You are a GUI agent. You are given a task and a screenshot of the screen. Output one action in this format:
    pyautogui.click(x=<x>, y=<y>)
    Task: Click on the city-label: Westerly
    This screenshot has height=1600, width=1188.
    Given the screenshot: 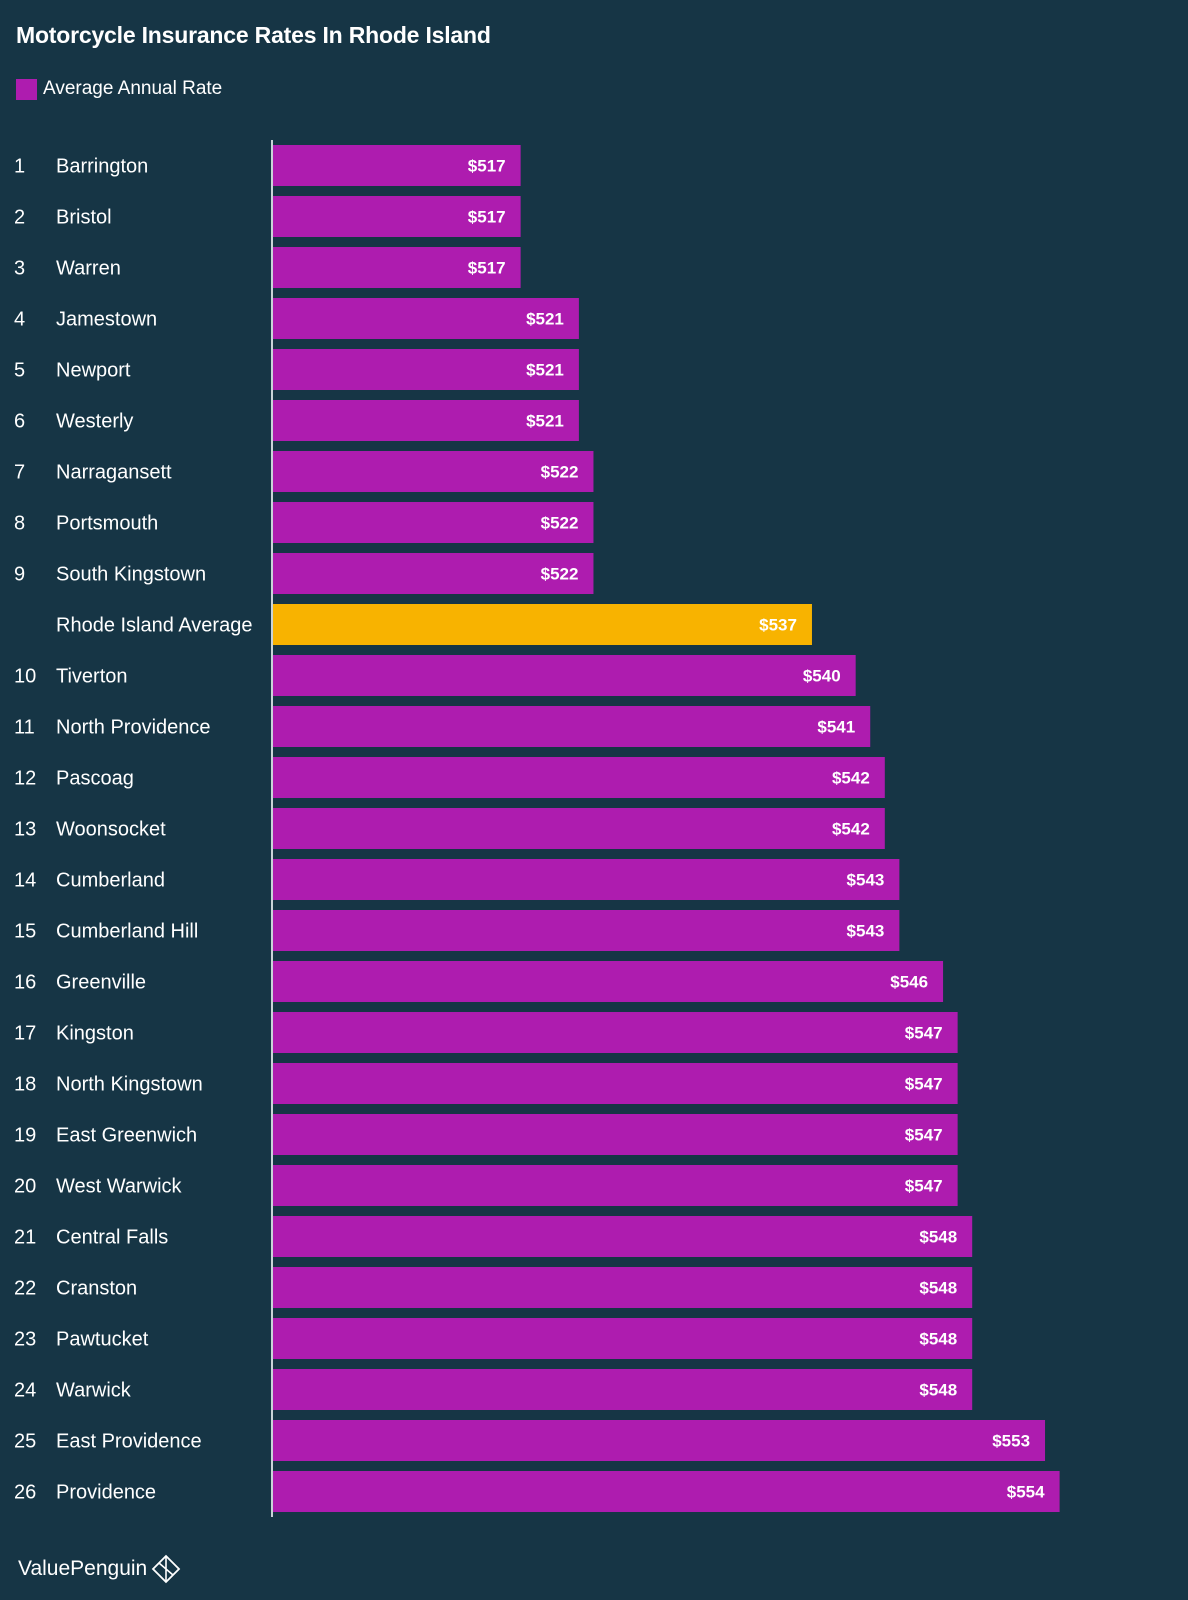 What is the action you would take?
    pyautogui.click(x=94, y=422)
    